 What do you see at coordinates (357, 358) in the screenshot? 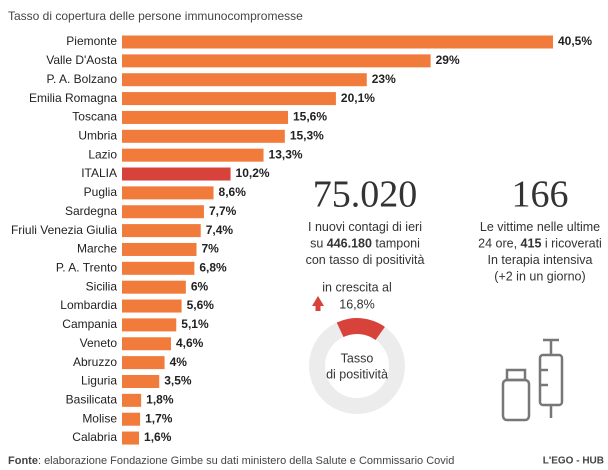
I see `gauge-label: Tasso` at bounding box center [357, 358].